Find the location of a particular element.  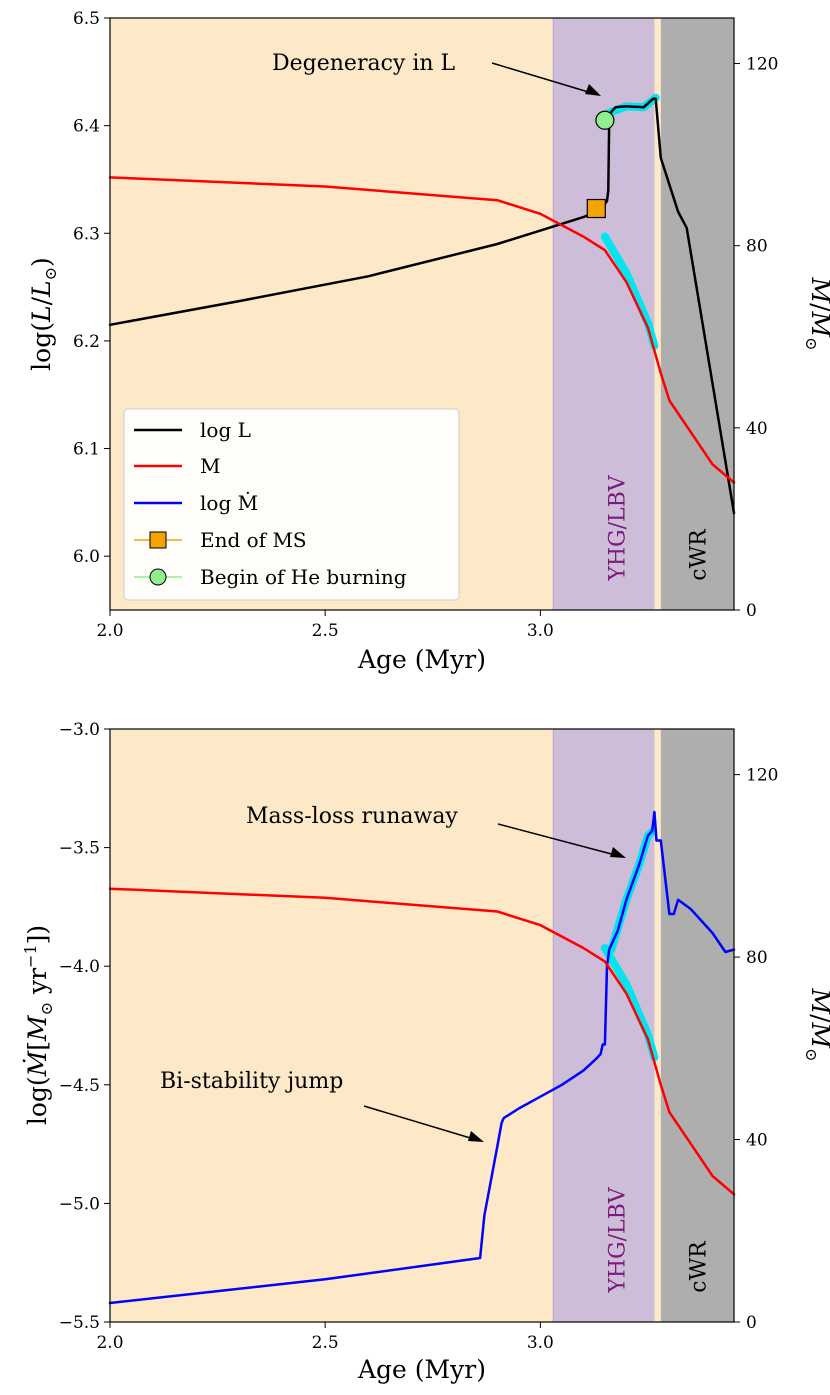

y-tick-label: −5.5 is located at coordinates (79, 1323).